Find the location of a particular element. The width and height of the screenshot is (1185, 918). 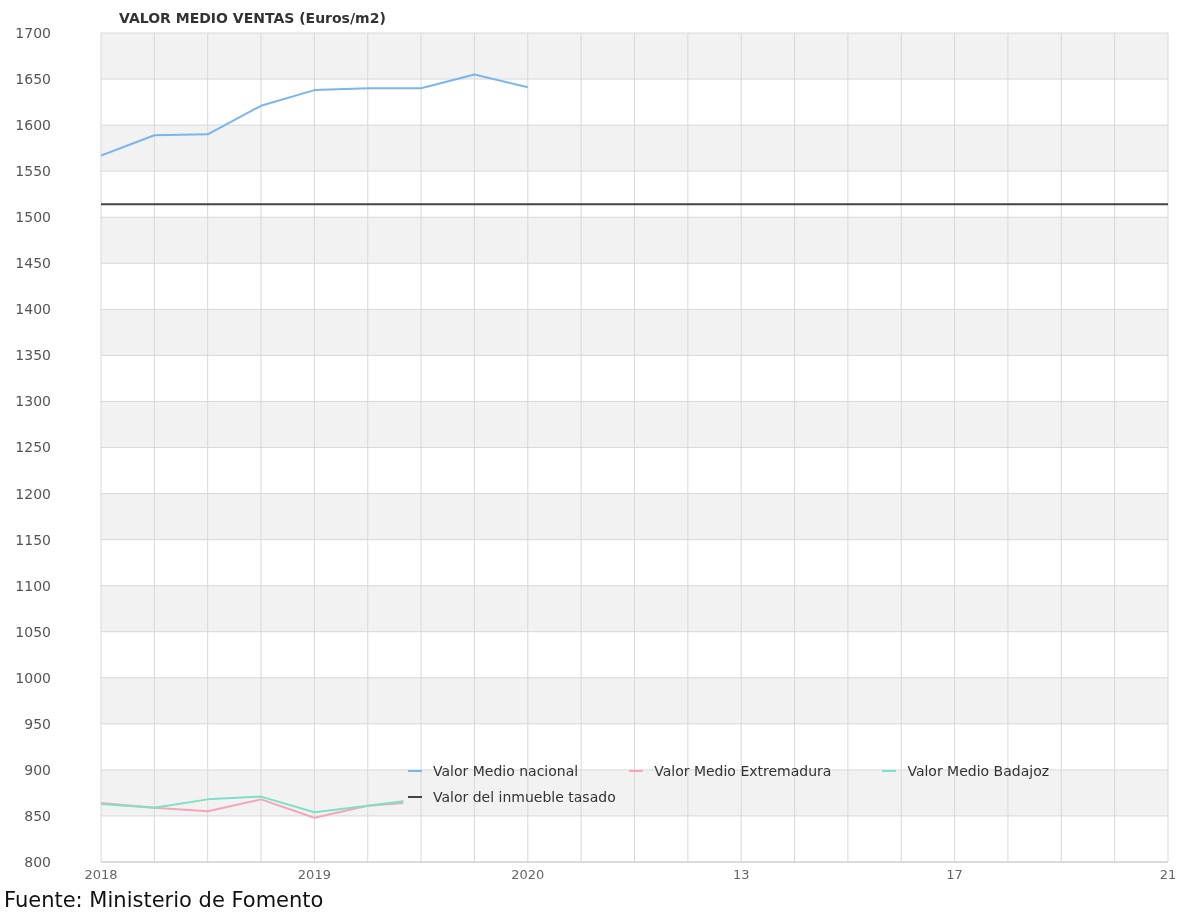

y-tick-label: 1550 is located at coordinates (33, 171).